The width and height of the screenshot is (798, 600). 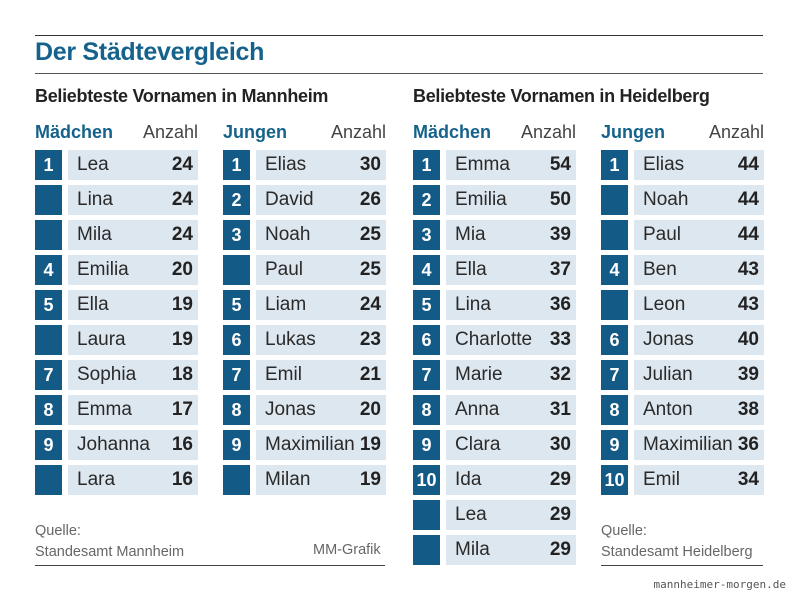 I want to click on first-name: Emilia, so click(x=103, y=269).